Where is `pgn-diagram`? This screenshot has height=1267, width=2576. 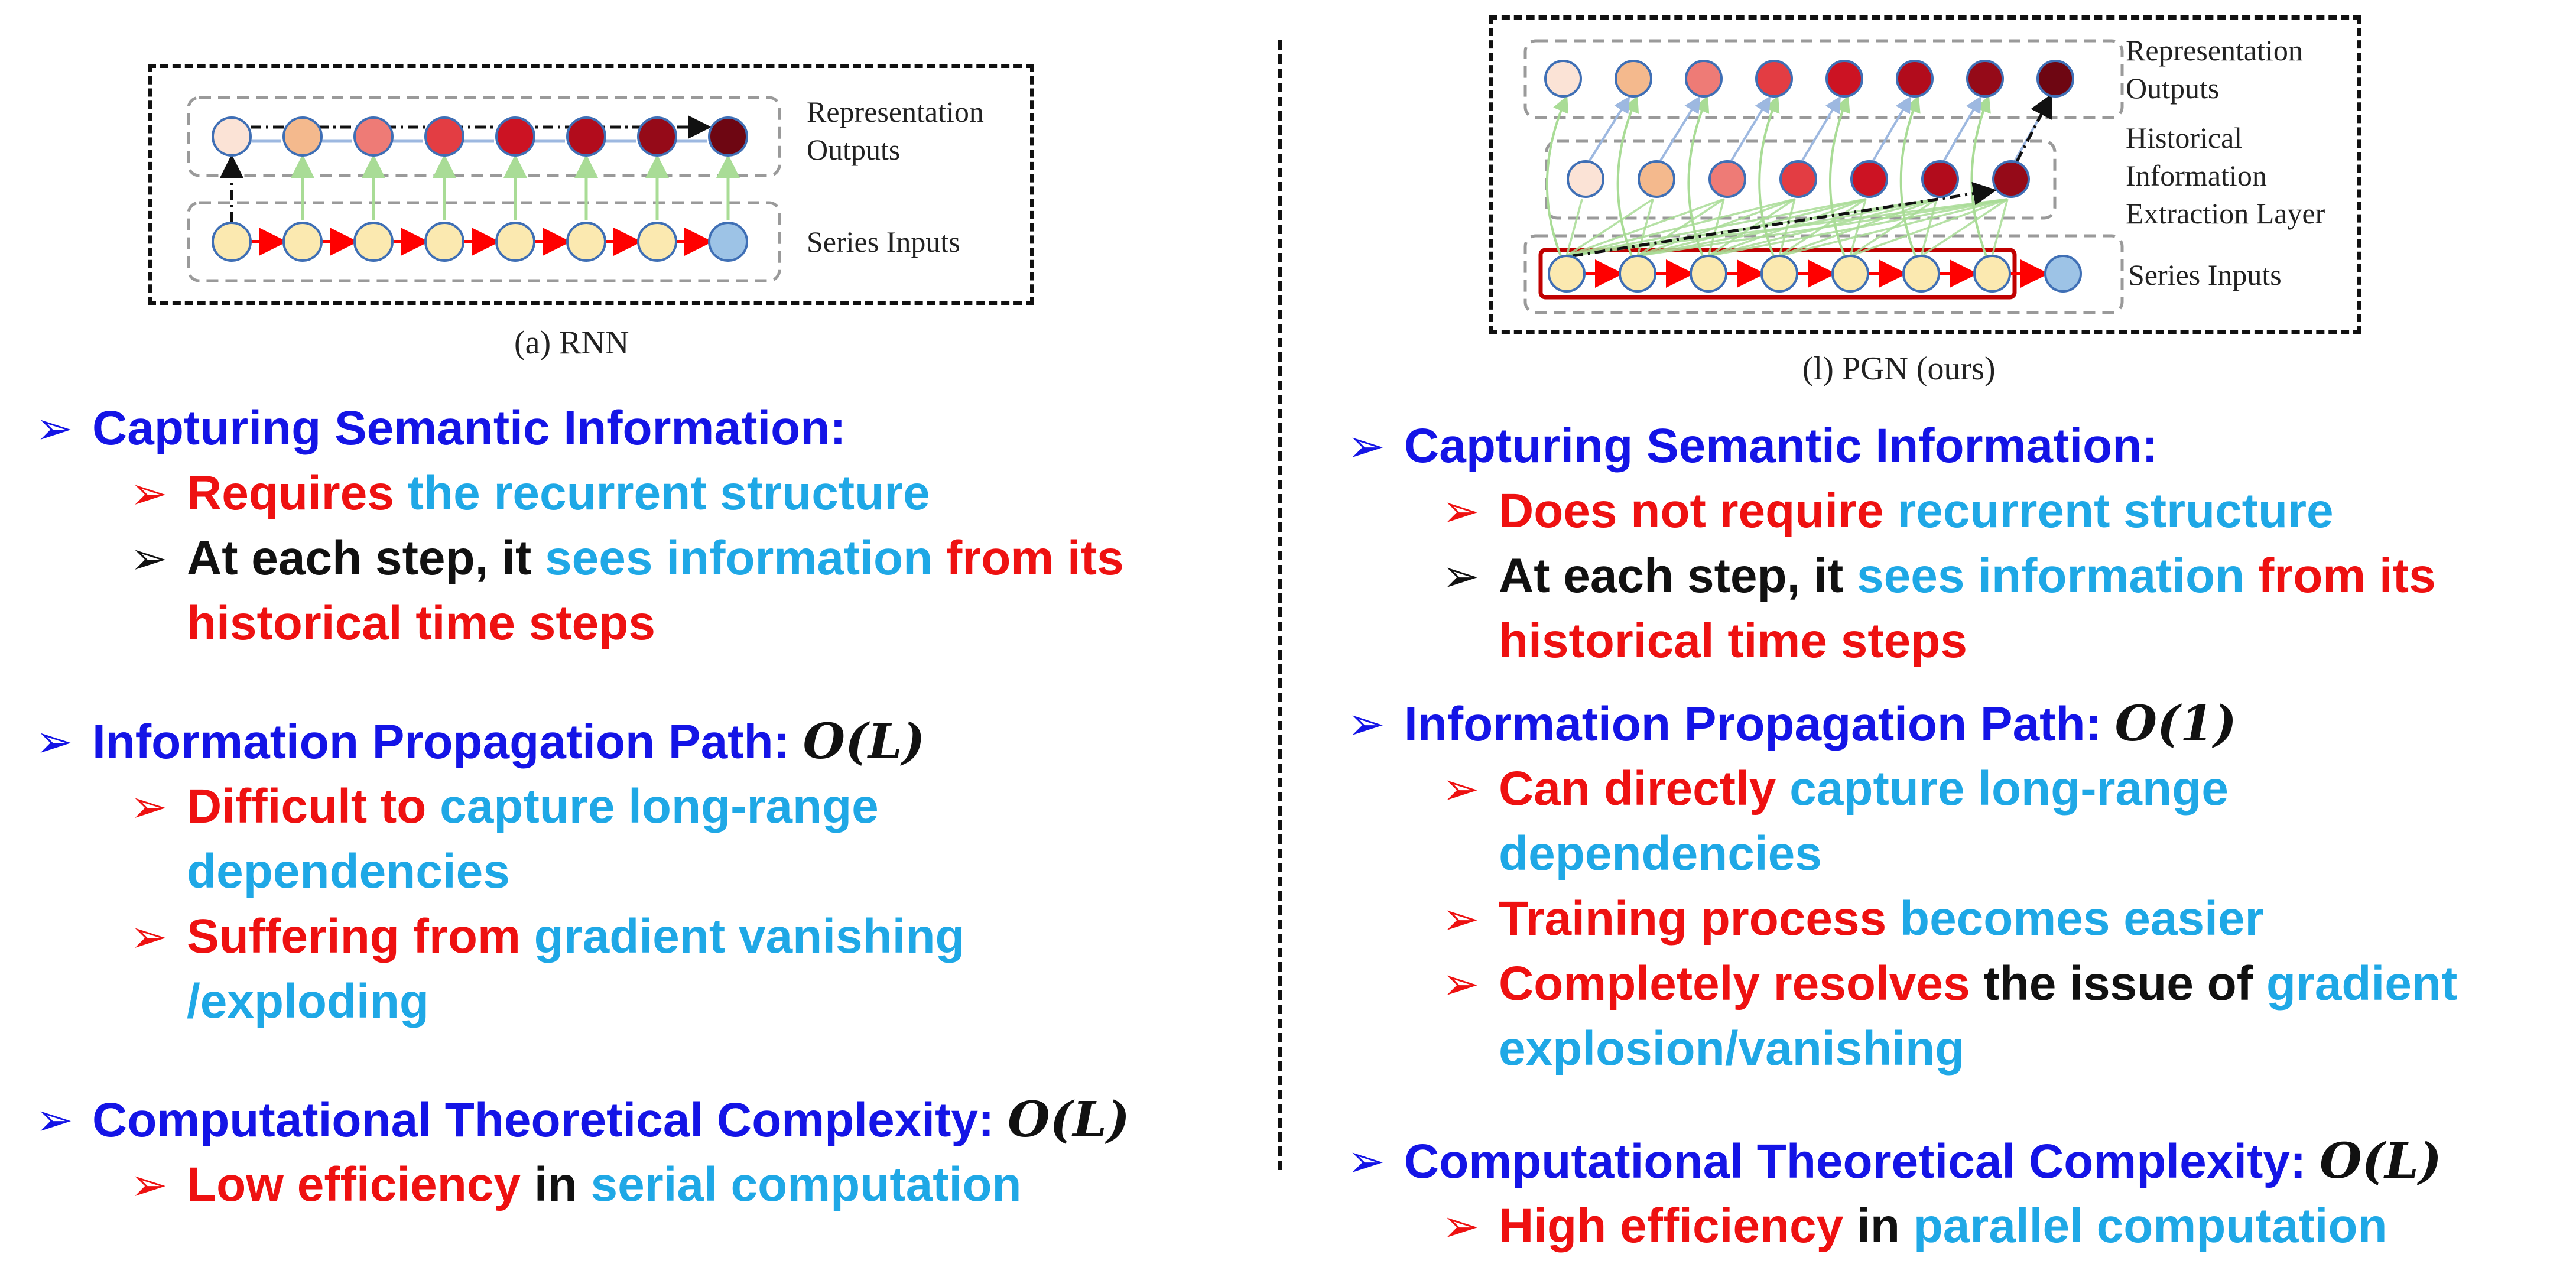 pgn-diagram is located at coordinates (1823, 176).